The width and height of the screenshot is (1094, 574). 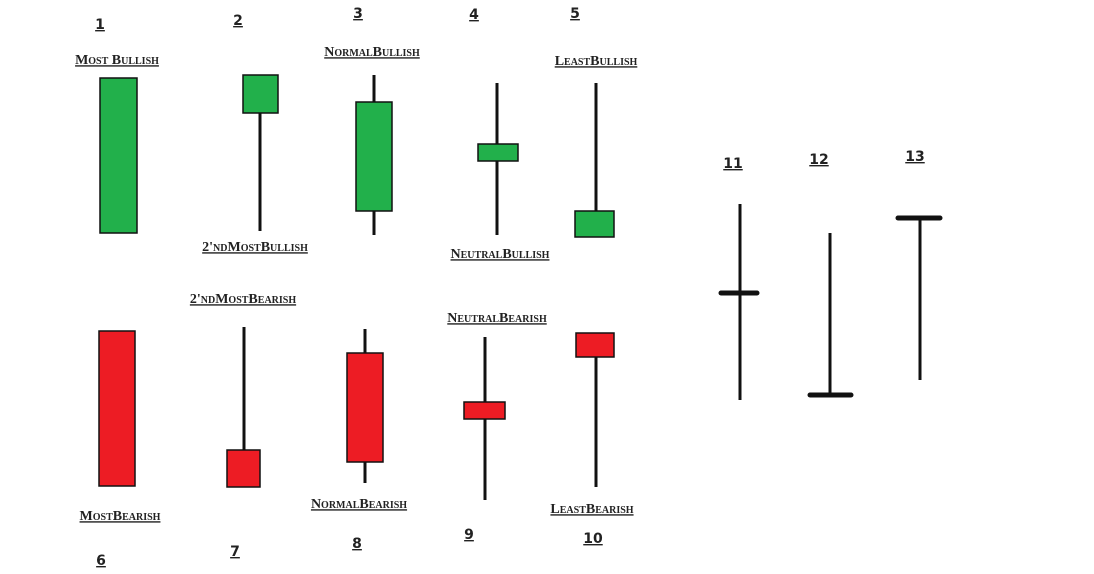 I want to click on doji-12: 12, so click(x=830, y=275).